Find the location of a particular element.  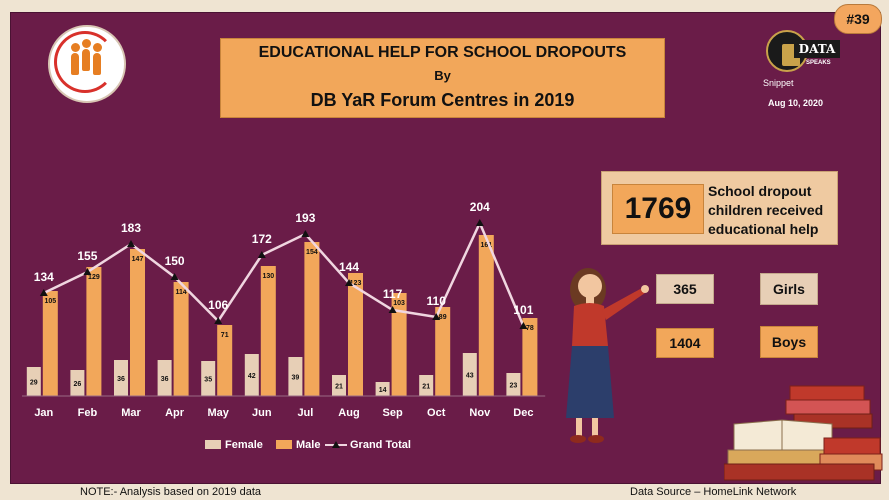

legend-swatch-male is located at coordinates (284, 444).